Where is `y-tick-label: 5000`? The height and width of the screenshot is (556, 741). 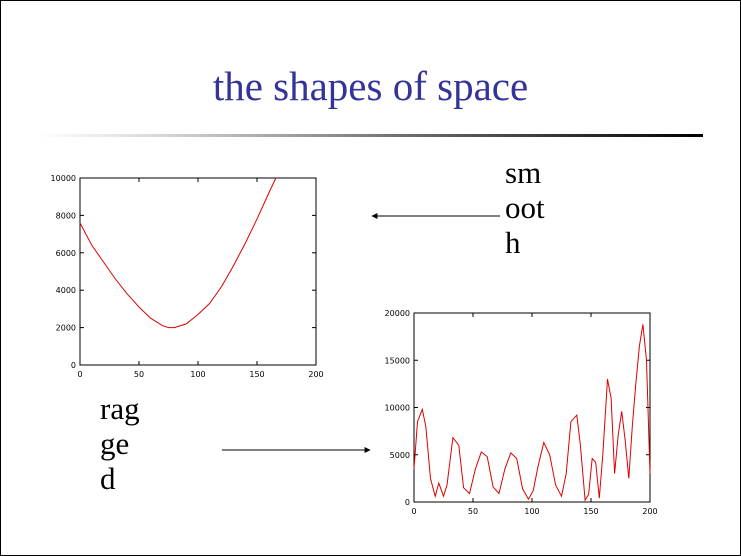
y-tick-label: 5000 is located at coordinates (400, 455).